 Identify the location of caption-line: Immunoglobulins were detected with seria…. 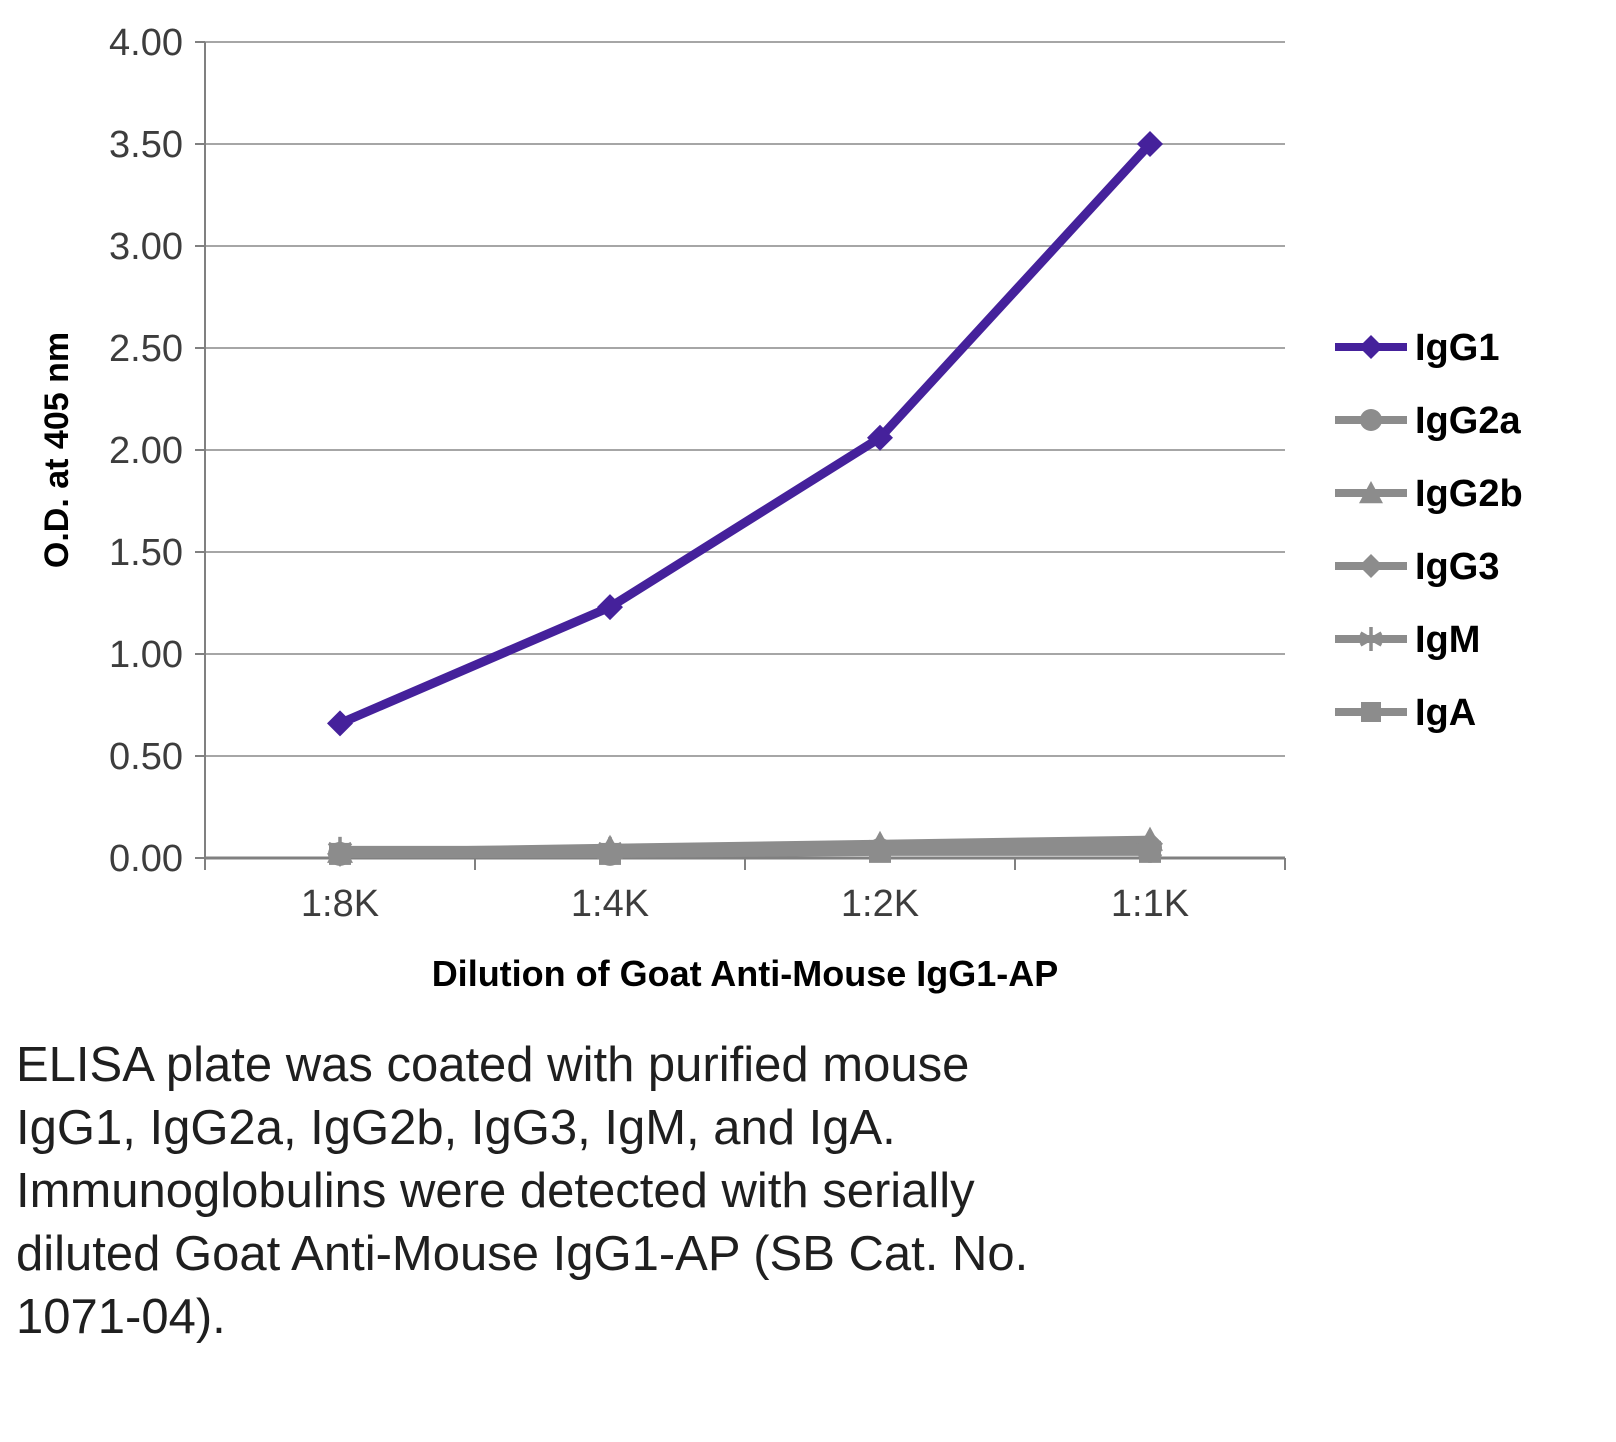
(495, 1191).